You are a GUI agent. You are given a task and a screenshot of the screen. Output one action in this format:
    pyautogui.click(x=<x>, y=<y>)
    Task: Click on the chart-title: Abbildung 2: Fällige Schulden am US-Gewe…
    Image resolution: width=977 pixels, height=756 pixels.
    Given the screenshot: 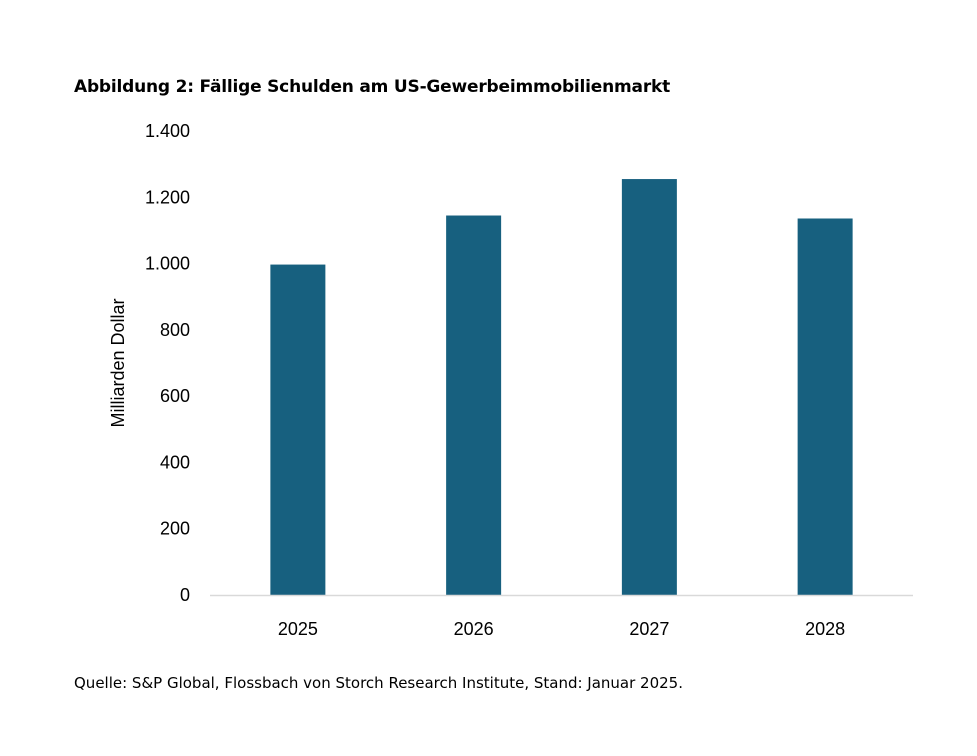 What is the action you would take?
    pyautogui.click(x=372, y=87)
    